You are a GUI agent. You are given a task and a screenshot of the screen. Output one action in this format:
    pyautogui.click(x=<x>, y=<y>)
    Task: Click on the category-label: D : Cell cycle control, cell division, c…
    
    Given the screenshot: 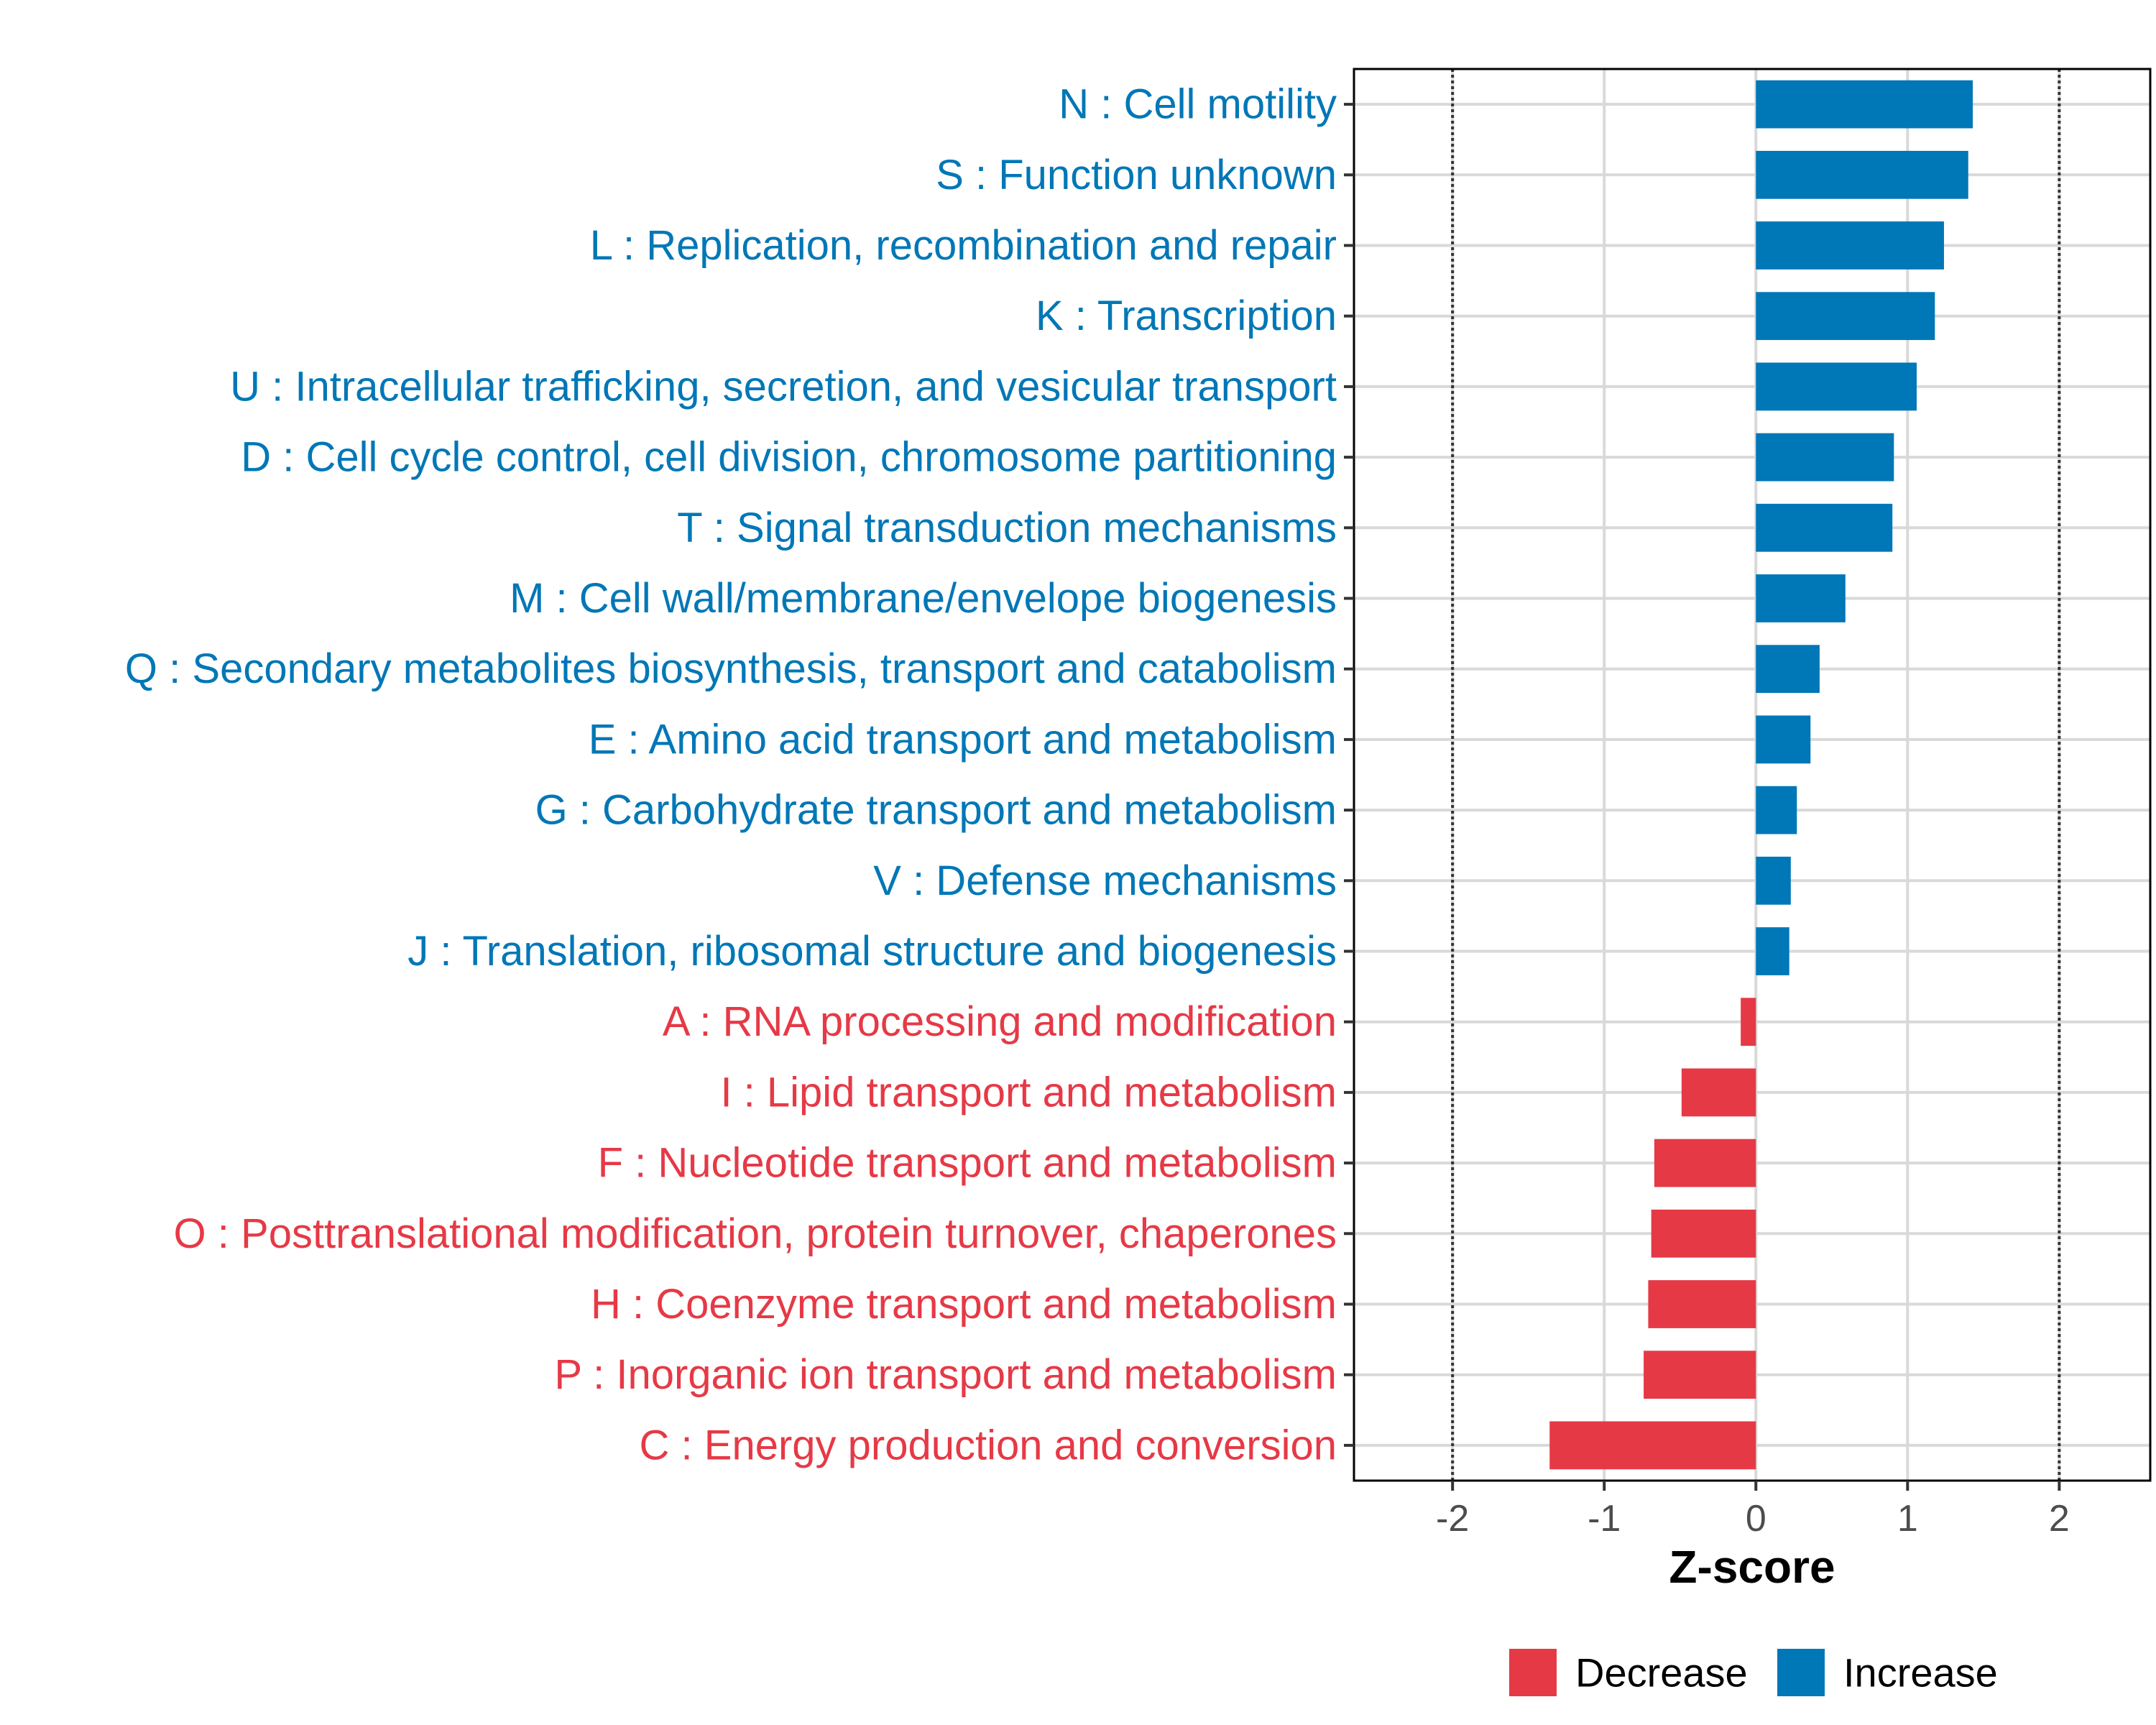 What is the action you would take?
    pyautogui.click(x=789, y=457)
    